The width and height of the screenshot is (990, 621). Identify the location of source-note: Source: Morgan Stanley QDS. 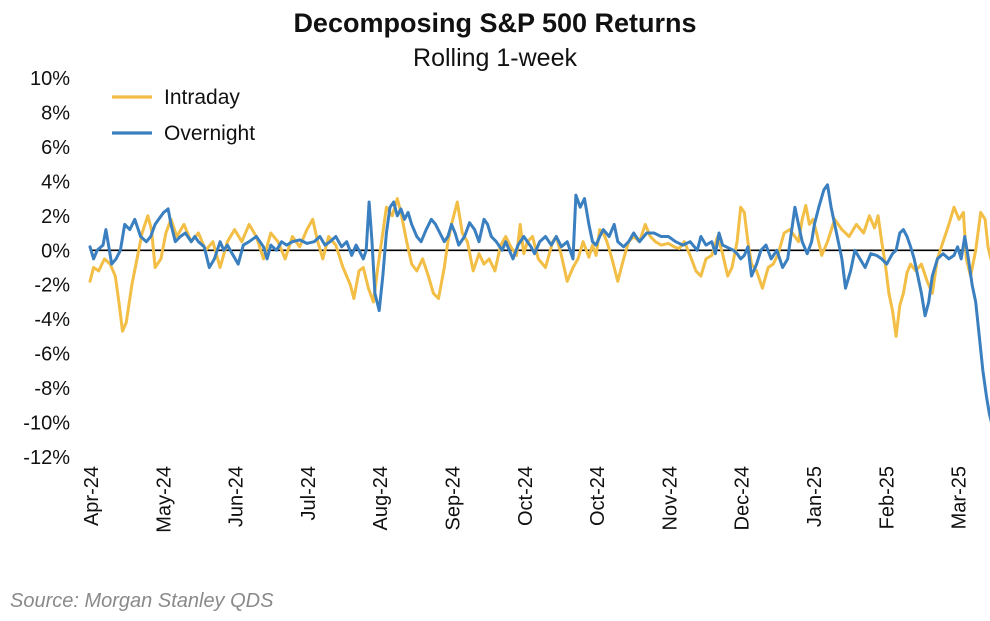
(142, 601).